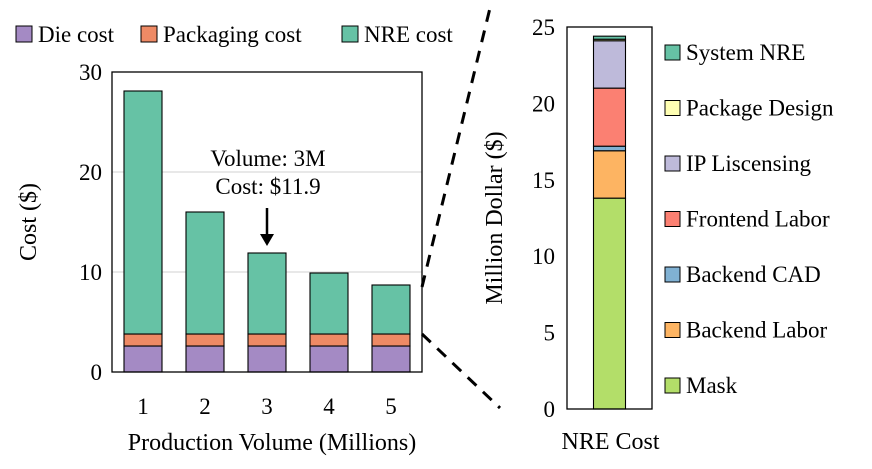  What do you see at coordinates (543, 218) in the screenshot?
I see `right-y-tick-labels: 0 5 10 15 20 25` at bounding box center [543, 218].